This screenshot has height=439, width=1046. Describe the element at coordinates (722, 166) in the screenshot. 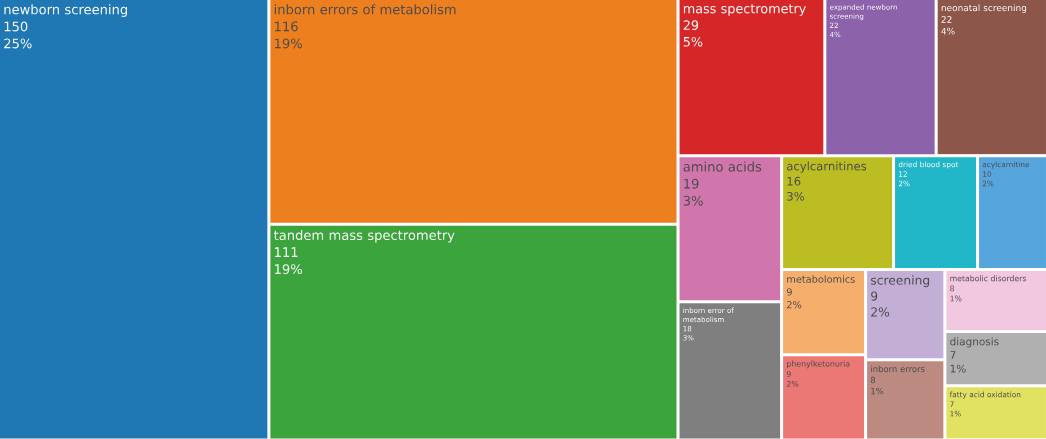

I see `category-label: amino acids` at that location.